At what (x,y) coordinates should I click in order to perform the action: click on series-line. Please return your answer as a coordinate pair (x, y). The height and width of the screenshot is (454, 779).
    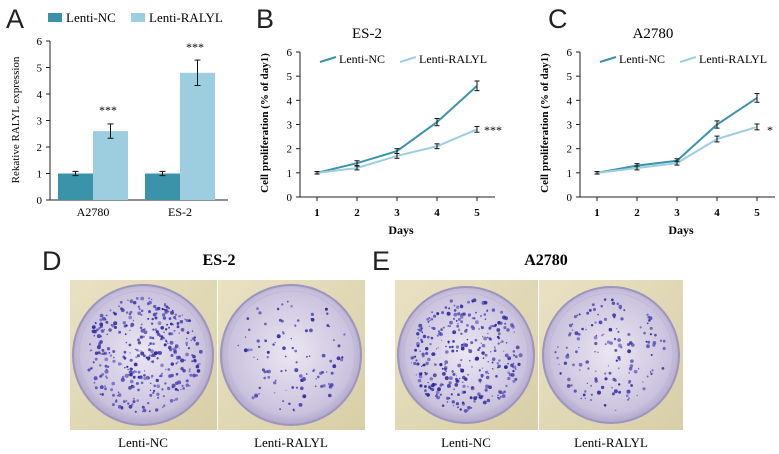
    Looking at the image, I should click on (397, 129).